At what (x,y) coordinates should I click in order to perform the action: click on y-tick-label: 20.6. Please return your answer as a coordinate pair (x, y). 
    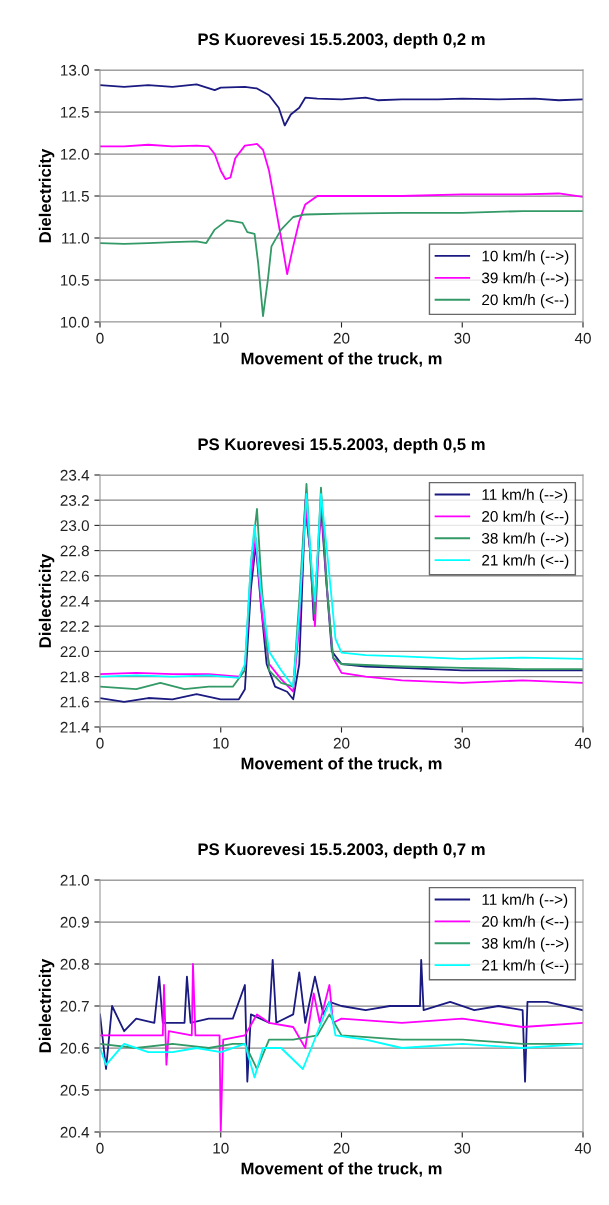
    Looking at the image, I should click on (74, 1048).